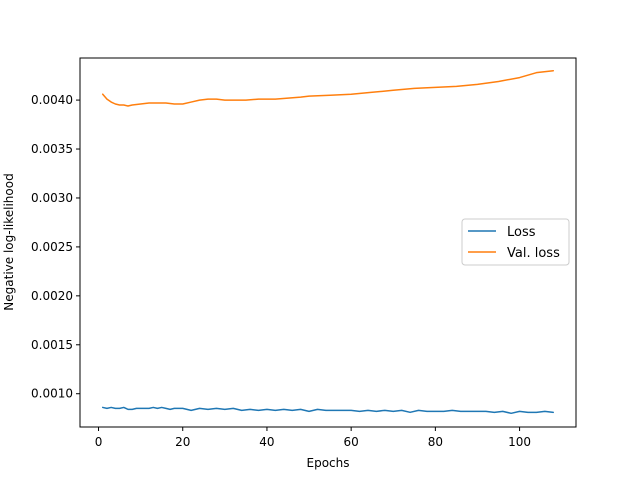  I want to click on x-tick-label: 20, so click(182, 442).